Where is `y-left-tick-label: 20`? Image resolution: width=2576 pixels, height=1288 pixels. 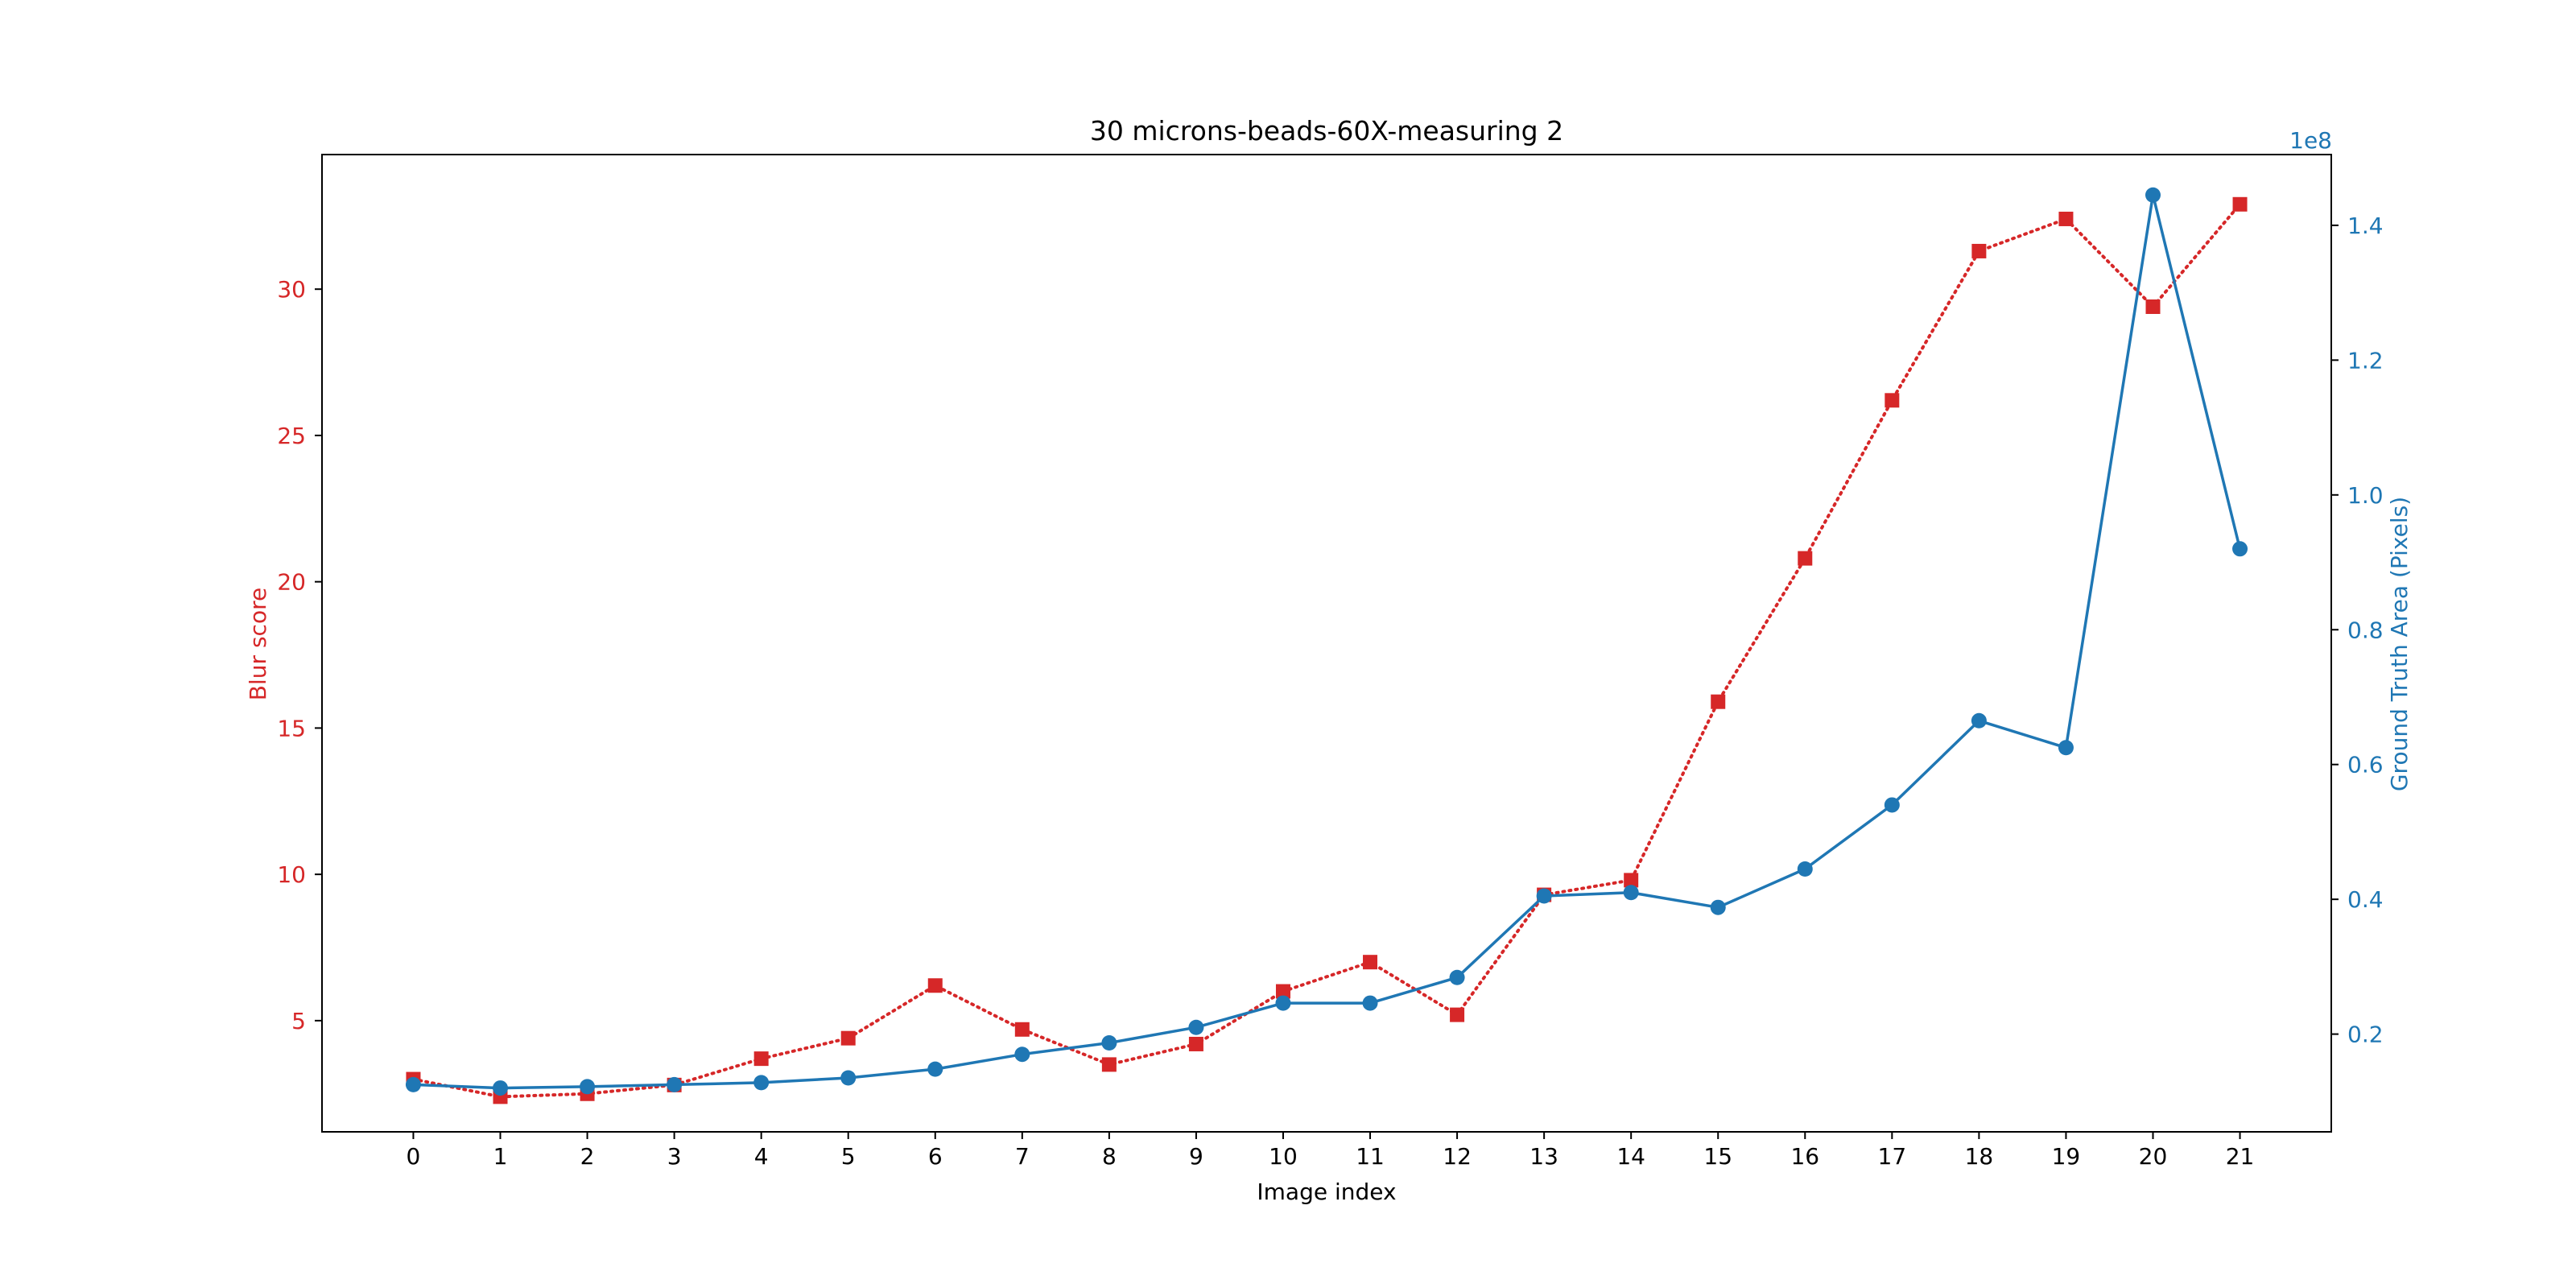
y-left-tick-label: 20 is located at coordinates (291, 582).